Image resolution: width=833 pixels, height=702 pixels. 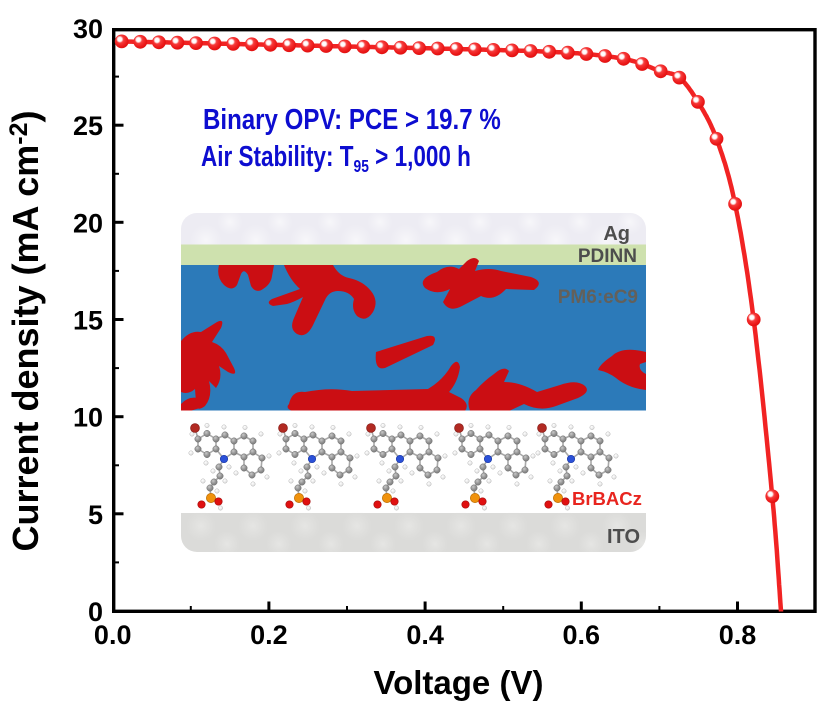 What do you see at coordinates (88, 223) in the screenshot?
I see `svg-text: 20` at bounding box center [88, 223].